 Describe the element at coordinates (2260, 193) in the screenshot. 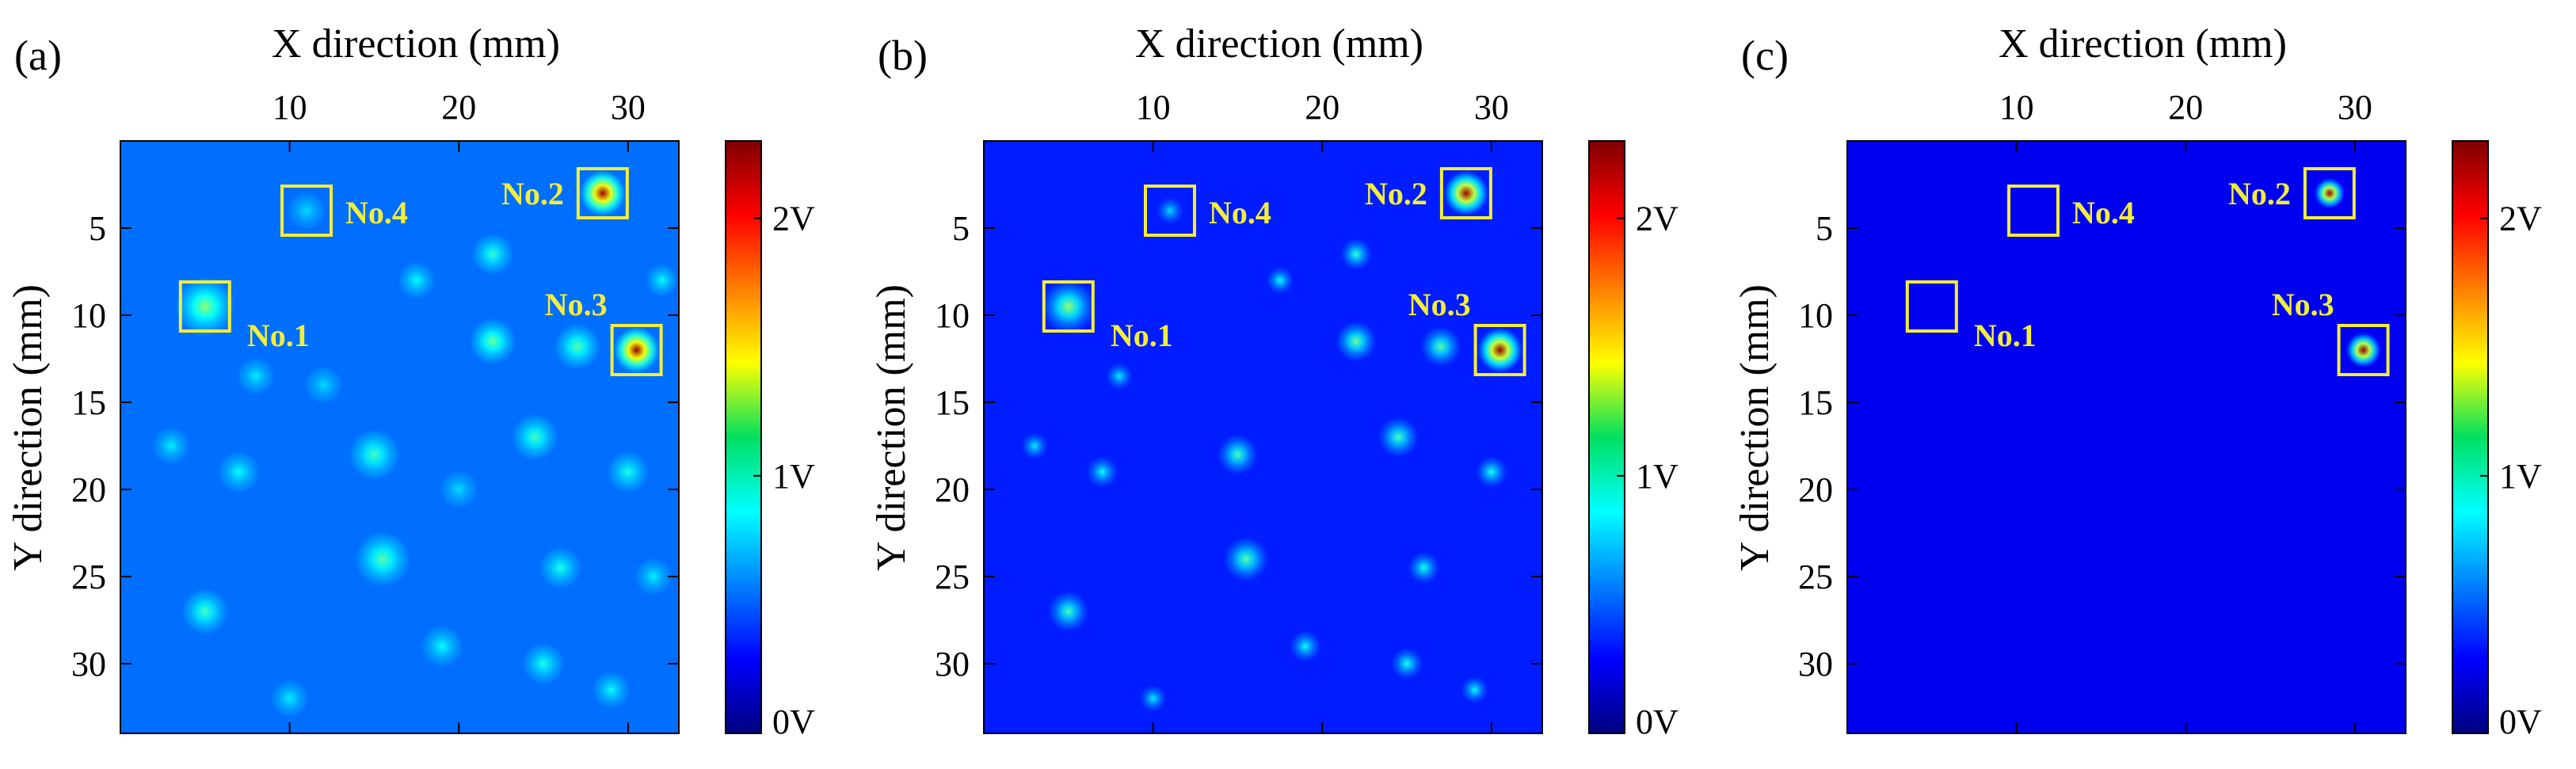

I see `marker-label: No.2` at that location.